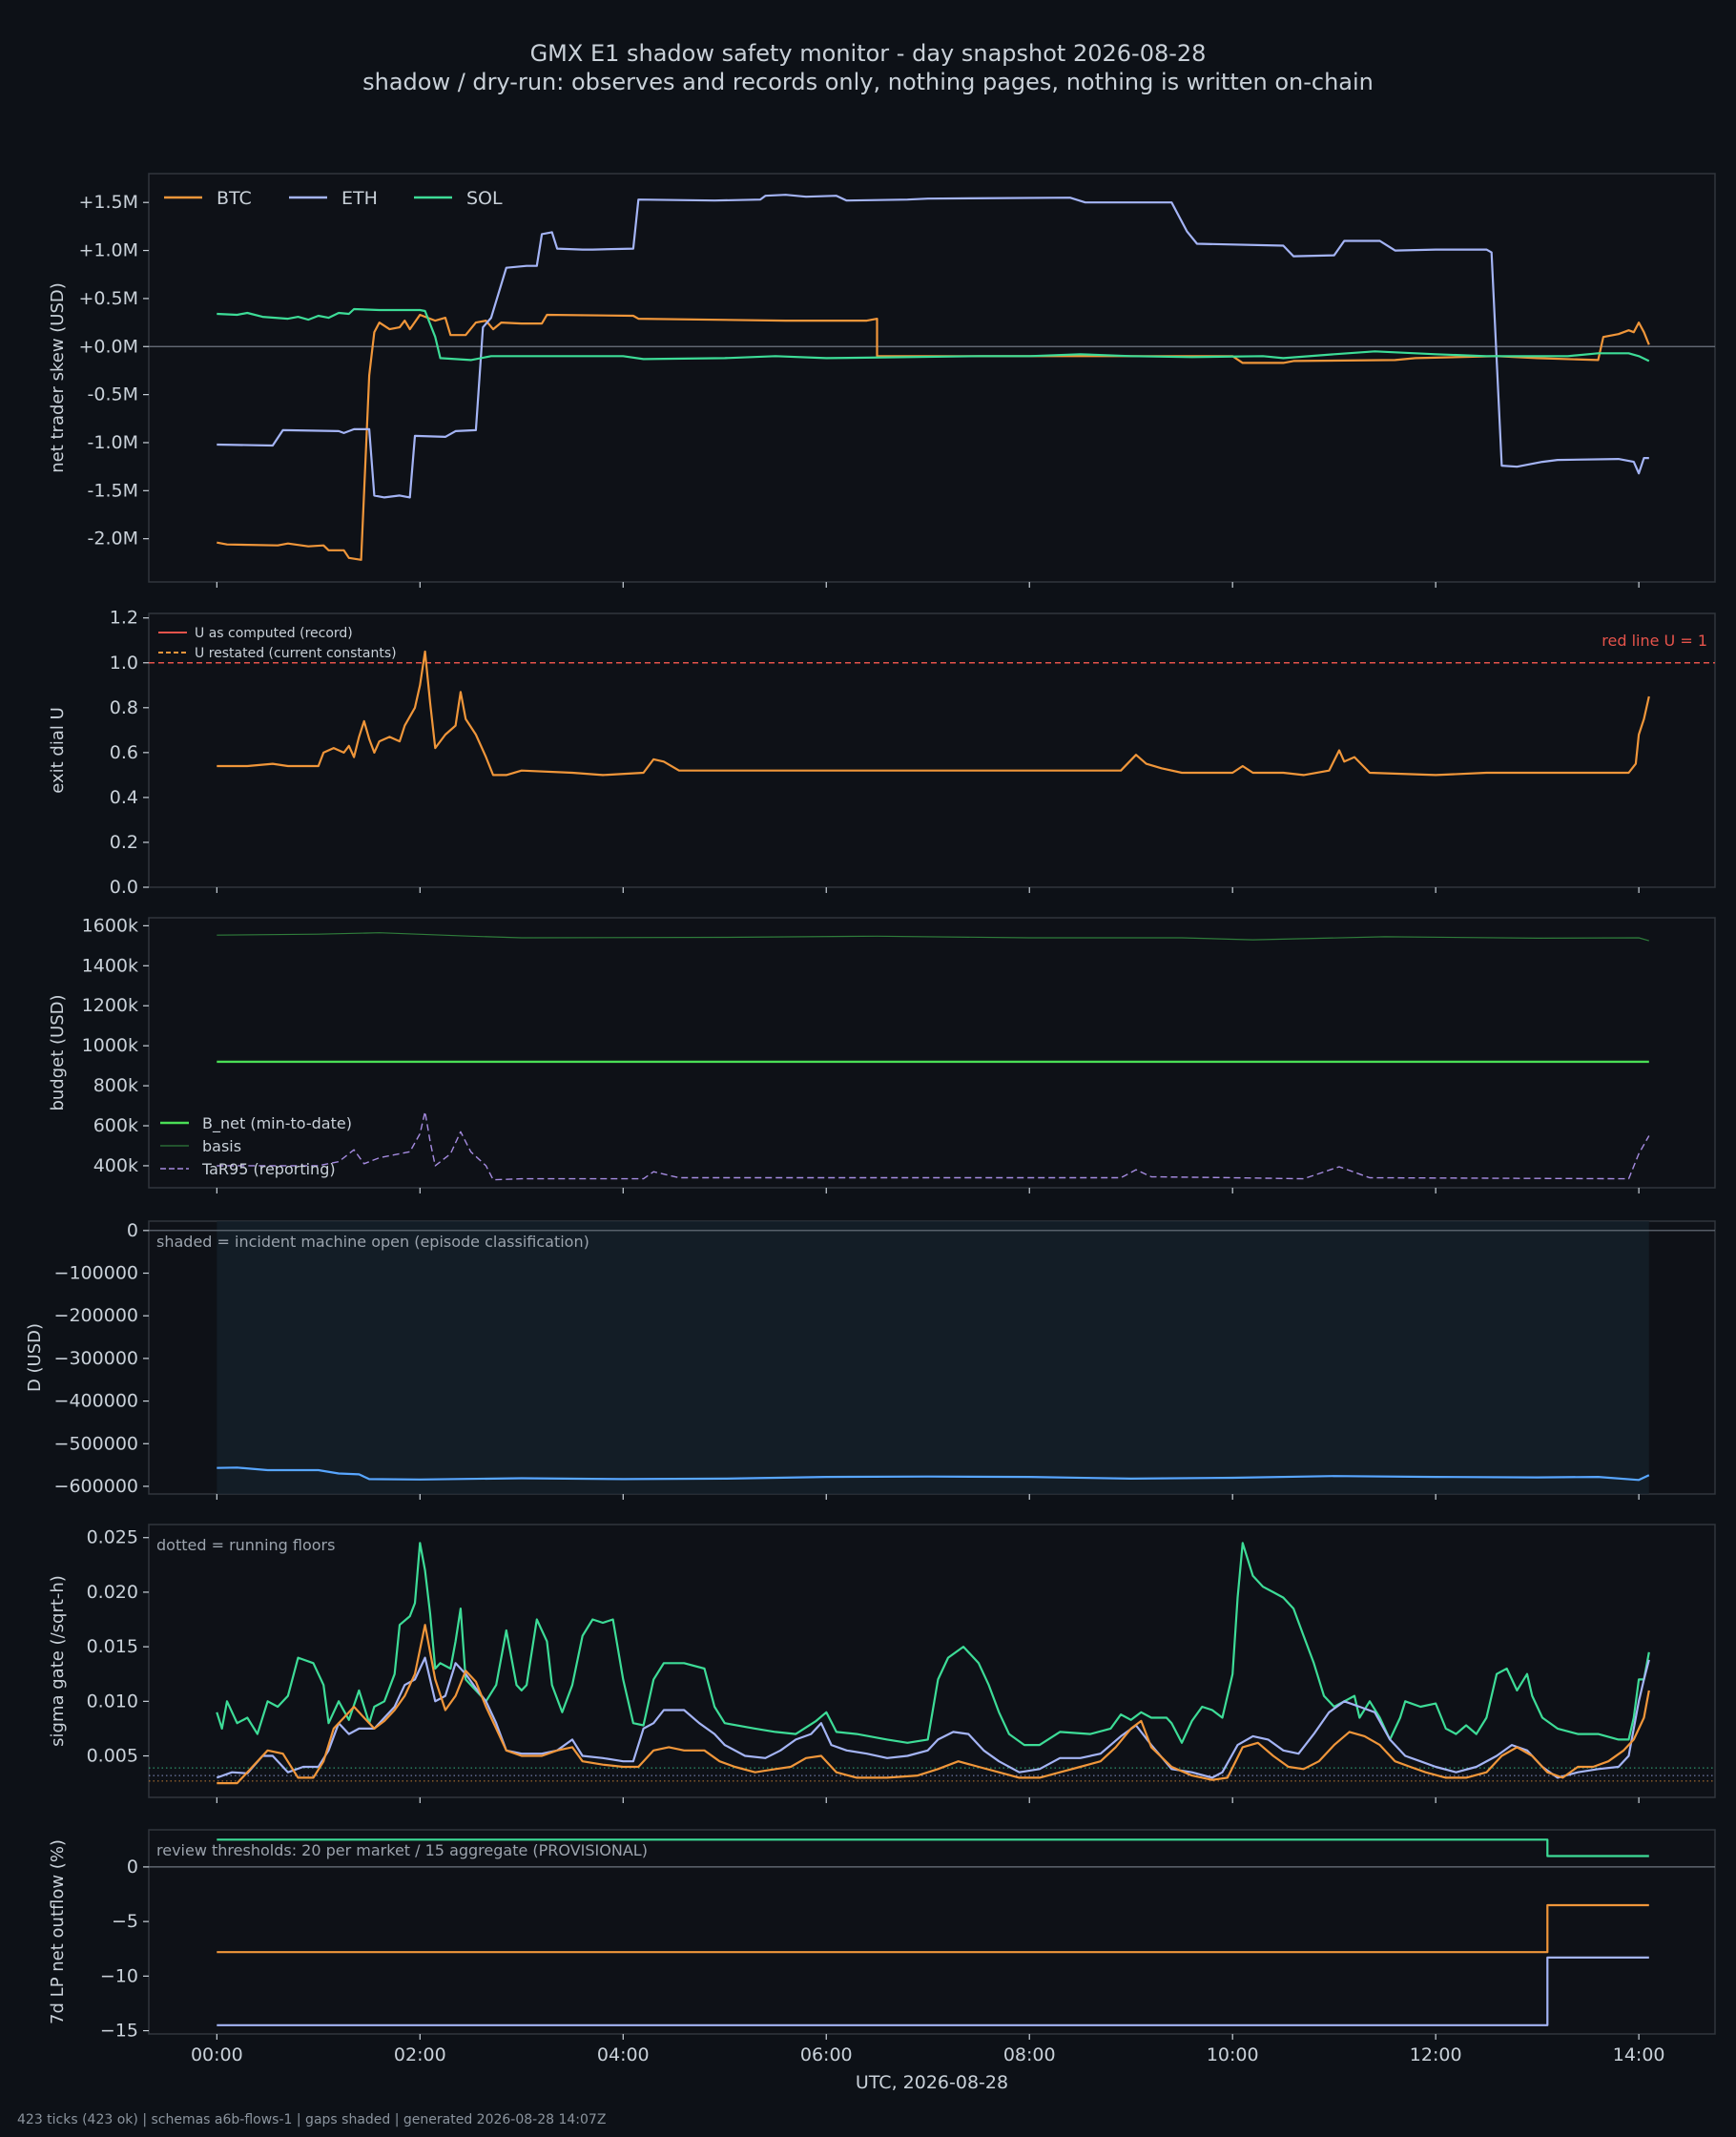 This screenshot has height=2137, width=1736. What do you see at coordinates (124, 618) in the screenshot?
I see `y-tick-label: 1.2` at bounding box center [124, 618].